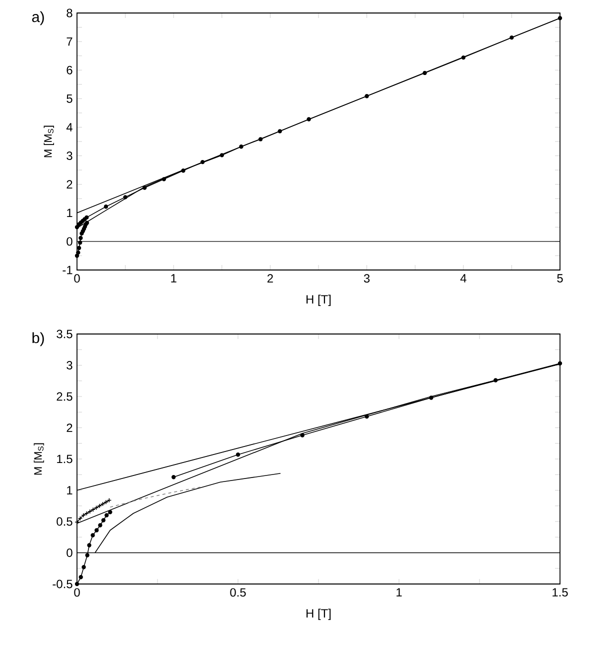  Describe the element at coordinates (62, 584) in the screenshot. I see `y-tick-label: -0.5` at that location.